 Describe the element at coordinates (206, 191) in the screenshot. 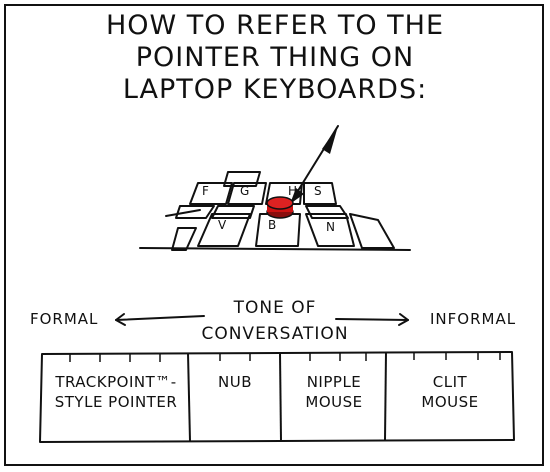

I see `key-label-f: F` at that location.